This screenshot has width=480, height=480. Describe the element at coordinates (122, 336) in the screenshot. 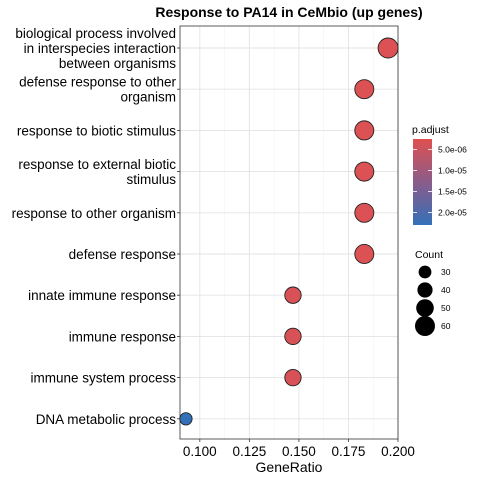

I see `y-tick-label: immune response` at that location.